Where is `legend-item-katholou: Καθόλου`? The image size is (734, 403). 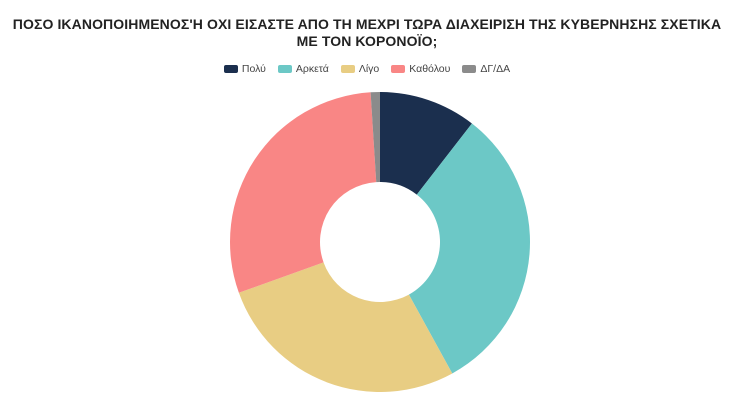 legend-item-katholou: Καθόλου is located at coordinates (420, 69).